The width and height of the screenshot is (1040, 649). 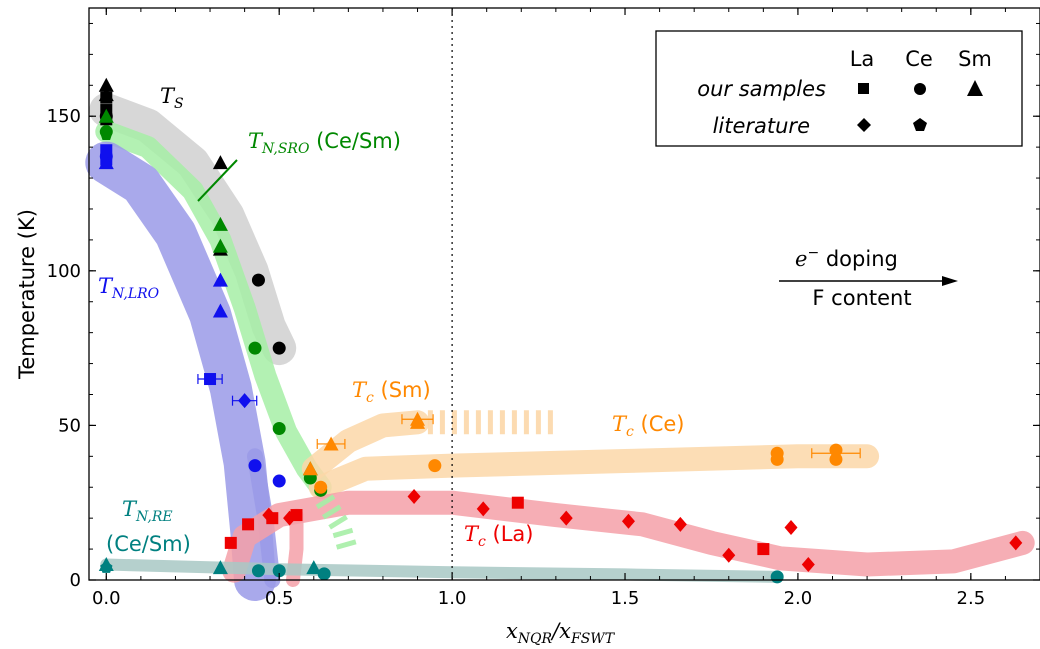 What do you see at coordinates (324, 143) in the screenshot?
I see `label-tnsro: TN,SRO (Ce/Sm)` at bounding box center [324, 143].